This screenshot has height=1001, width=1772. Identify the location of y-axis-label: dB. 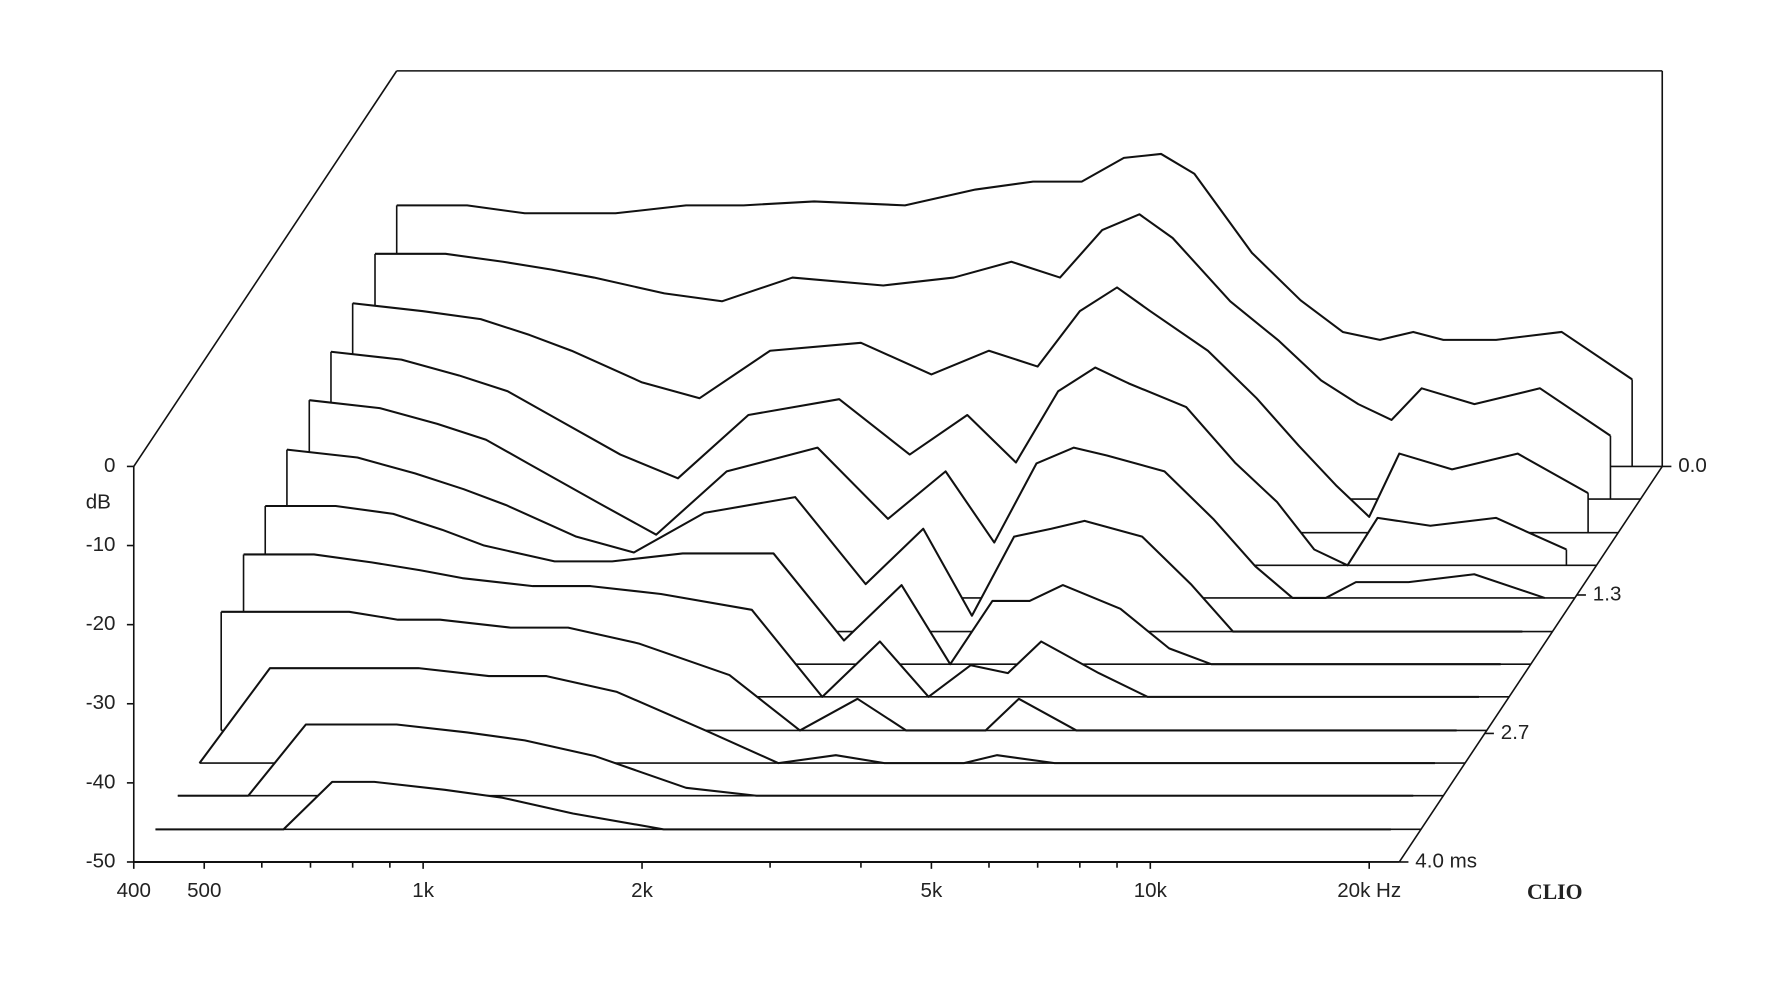
(98, 501).